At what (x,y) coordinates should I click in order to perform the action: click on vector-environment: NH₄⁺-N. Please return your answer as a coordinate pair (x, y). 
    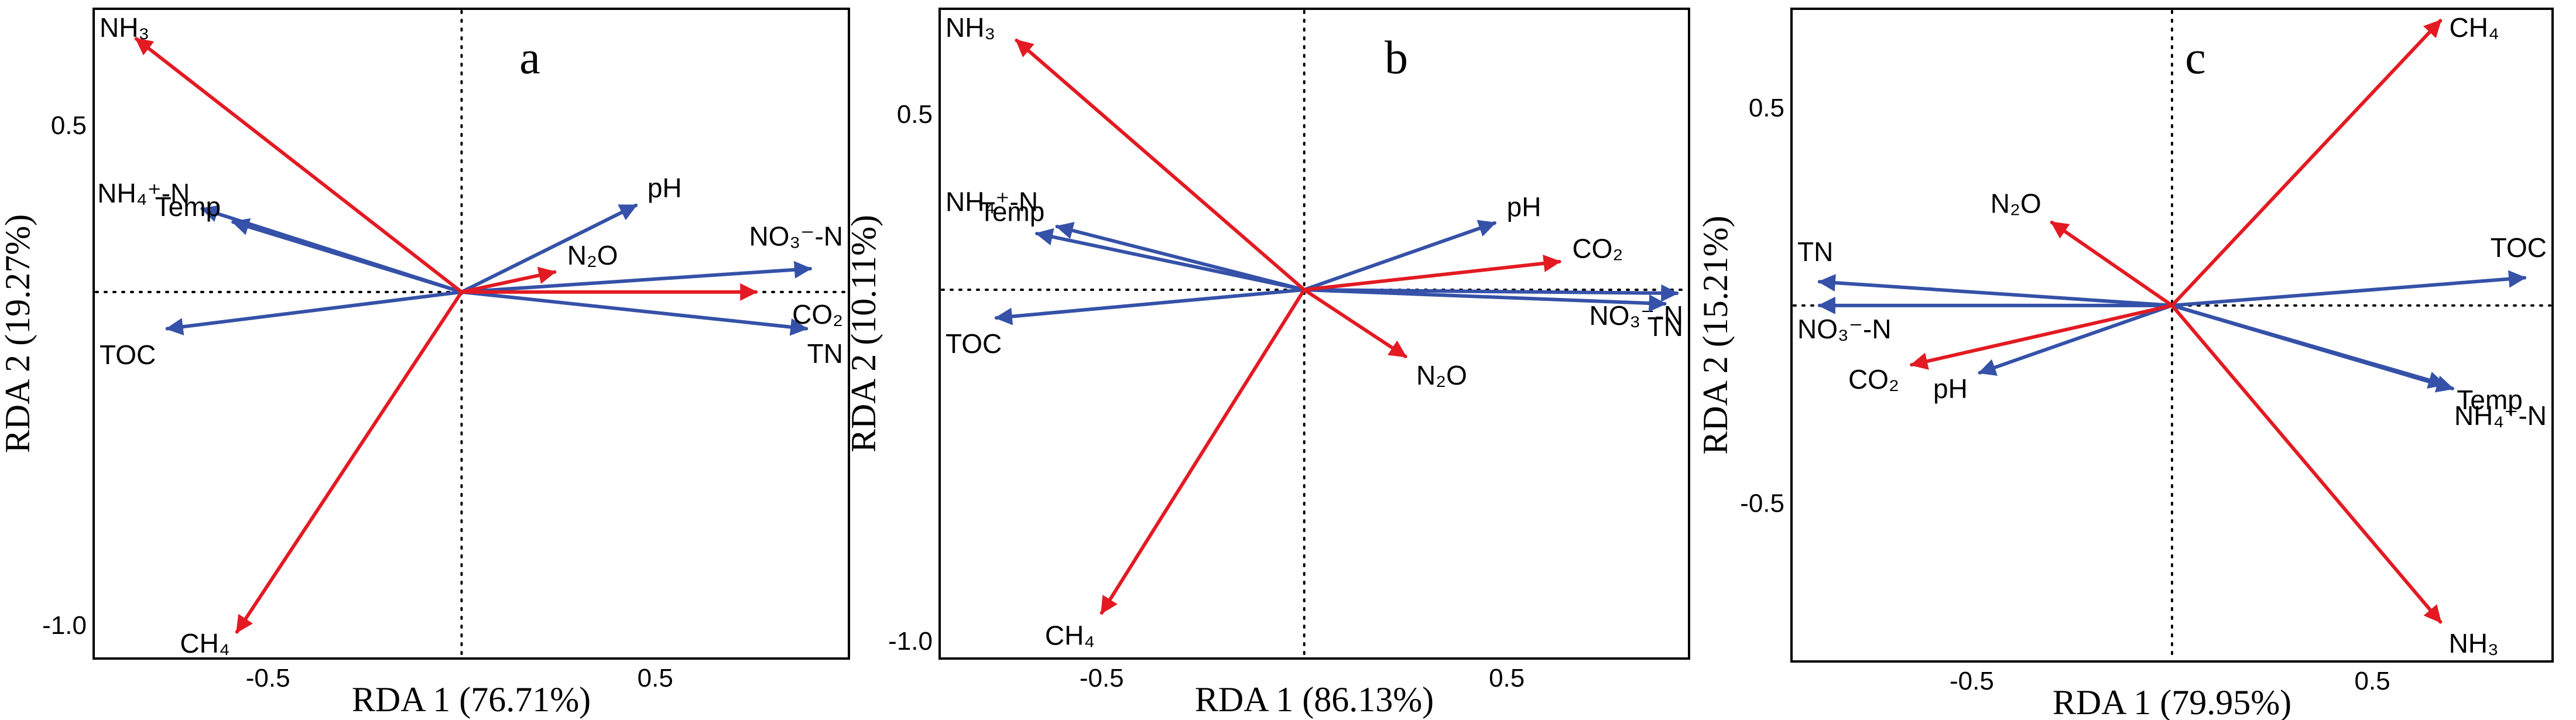
    Looking at the image, I should click on (1126, 239).